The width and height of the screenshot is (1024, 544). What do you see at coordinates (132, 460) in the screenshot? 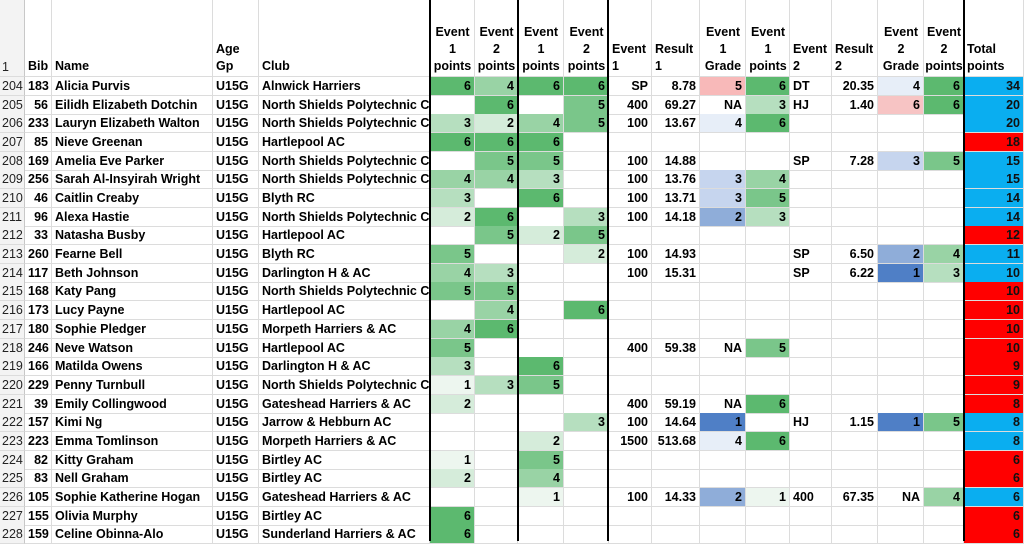
I see `cell-name: Kitty Graham` at bounding box center [132, 460].